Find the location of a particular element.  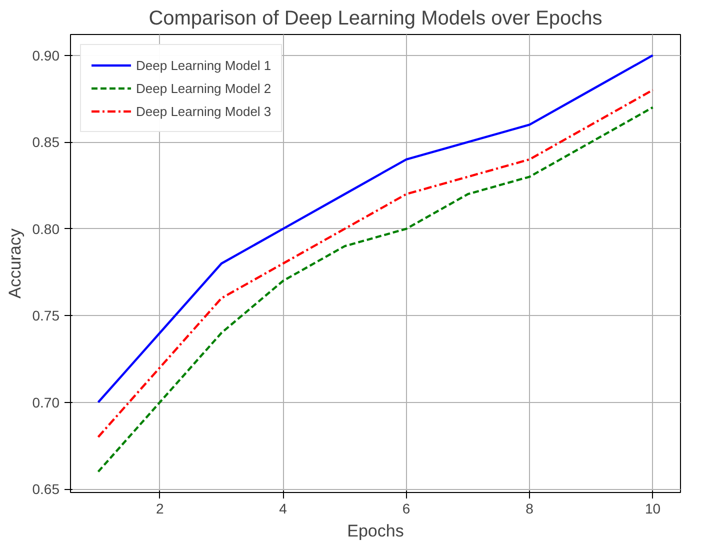

y-tick-label: 0.65 is located at coordinates (46, 489).